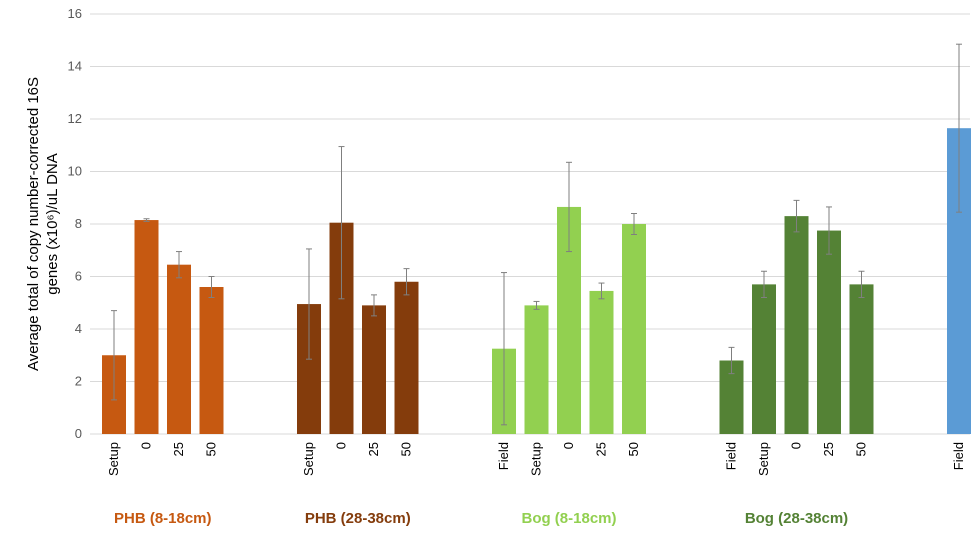  What do you see at coordinates (52, 224) in the screenshot?
I see `y-axis-label-line: genes (x10⁶)/uL DNA` at bounding box center [52, 224].